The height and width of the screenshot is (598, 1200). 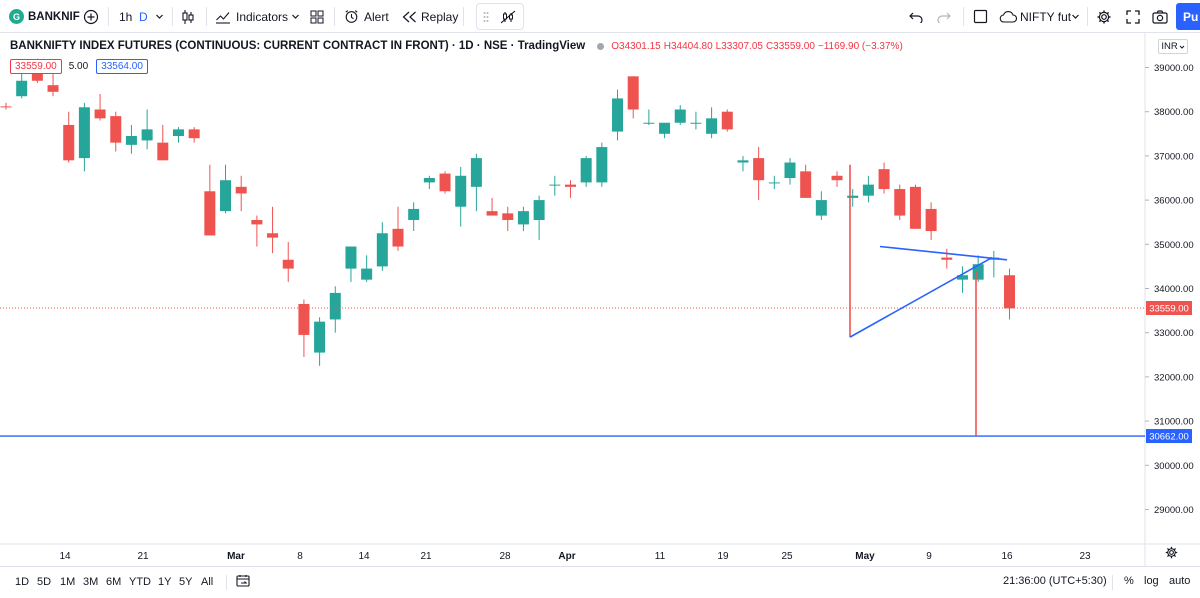 What do you see at coordinates (440, 16) in the screenshot?
I see `replay-label: Replay` at bounding box center [440, 16].